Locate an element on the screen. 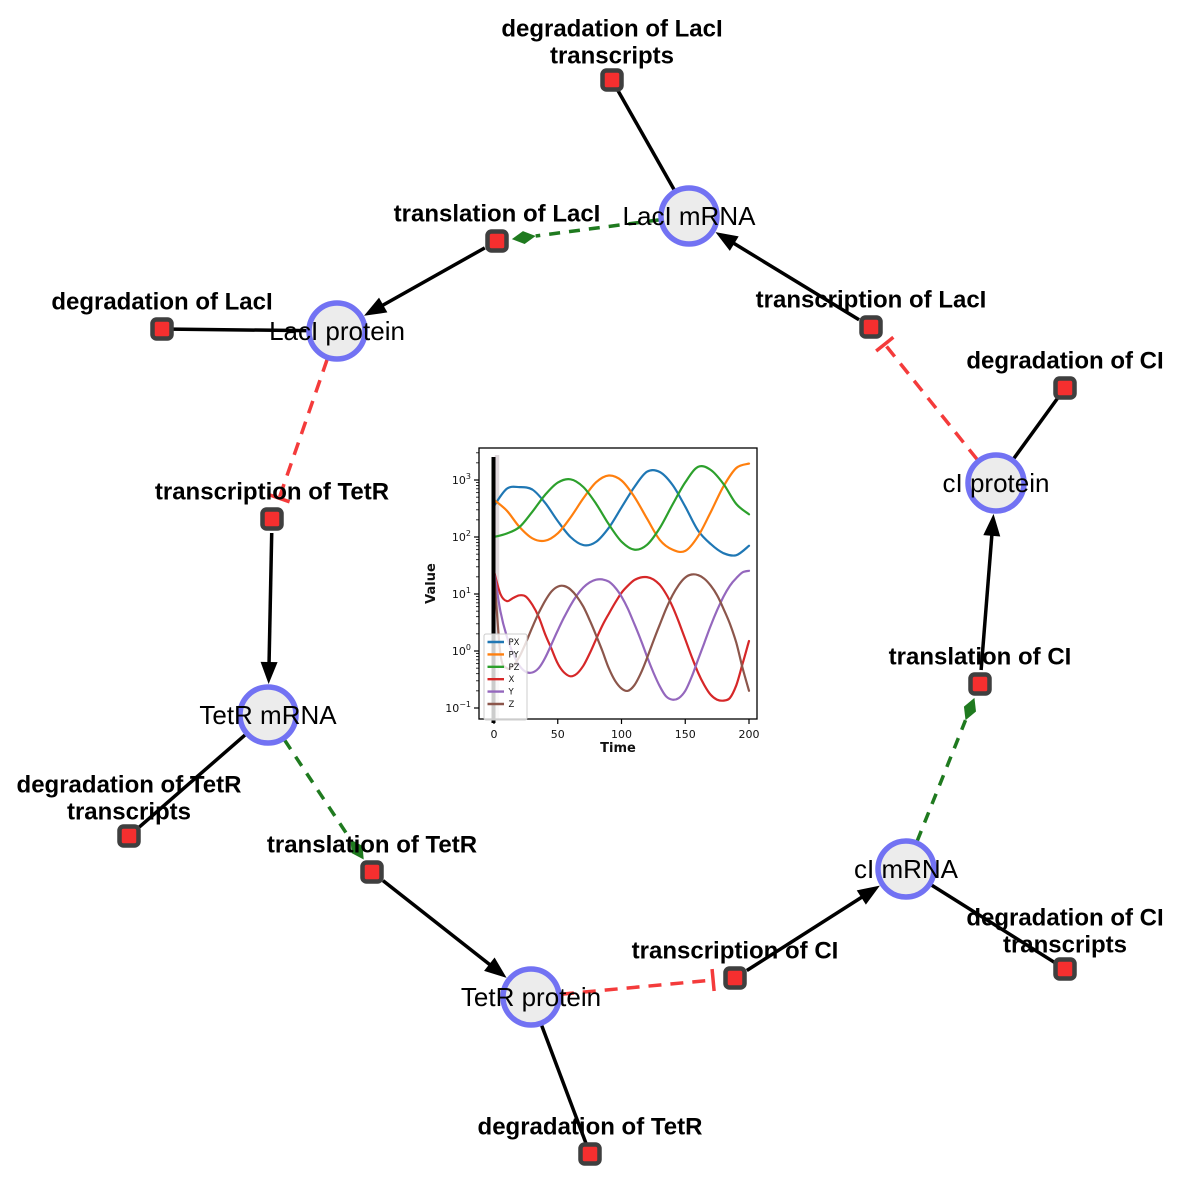 The width and height of the screenshot is (1189, 1200). modifier-edge-ci-mrna-to-transl-ci is located at coordinates (941, 780).